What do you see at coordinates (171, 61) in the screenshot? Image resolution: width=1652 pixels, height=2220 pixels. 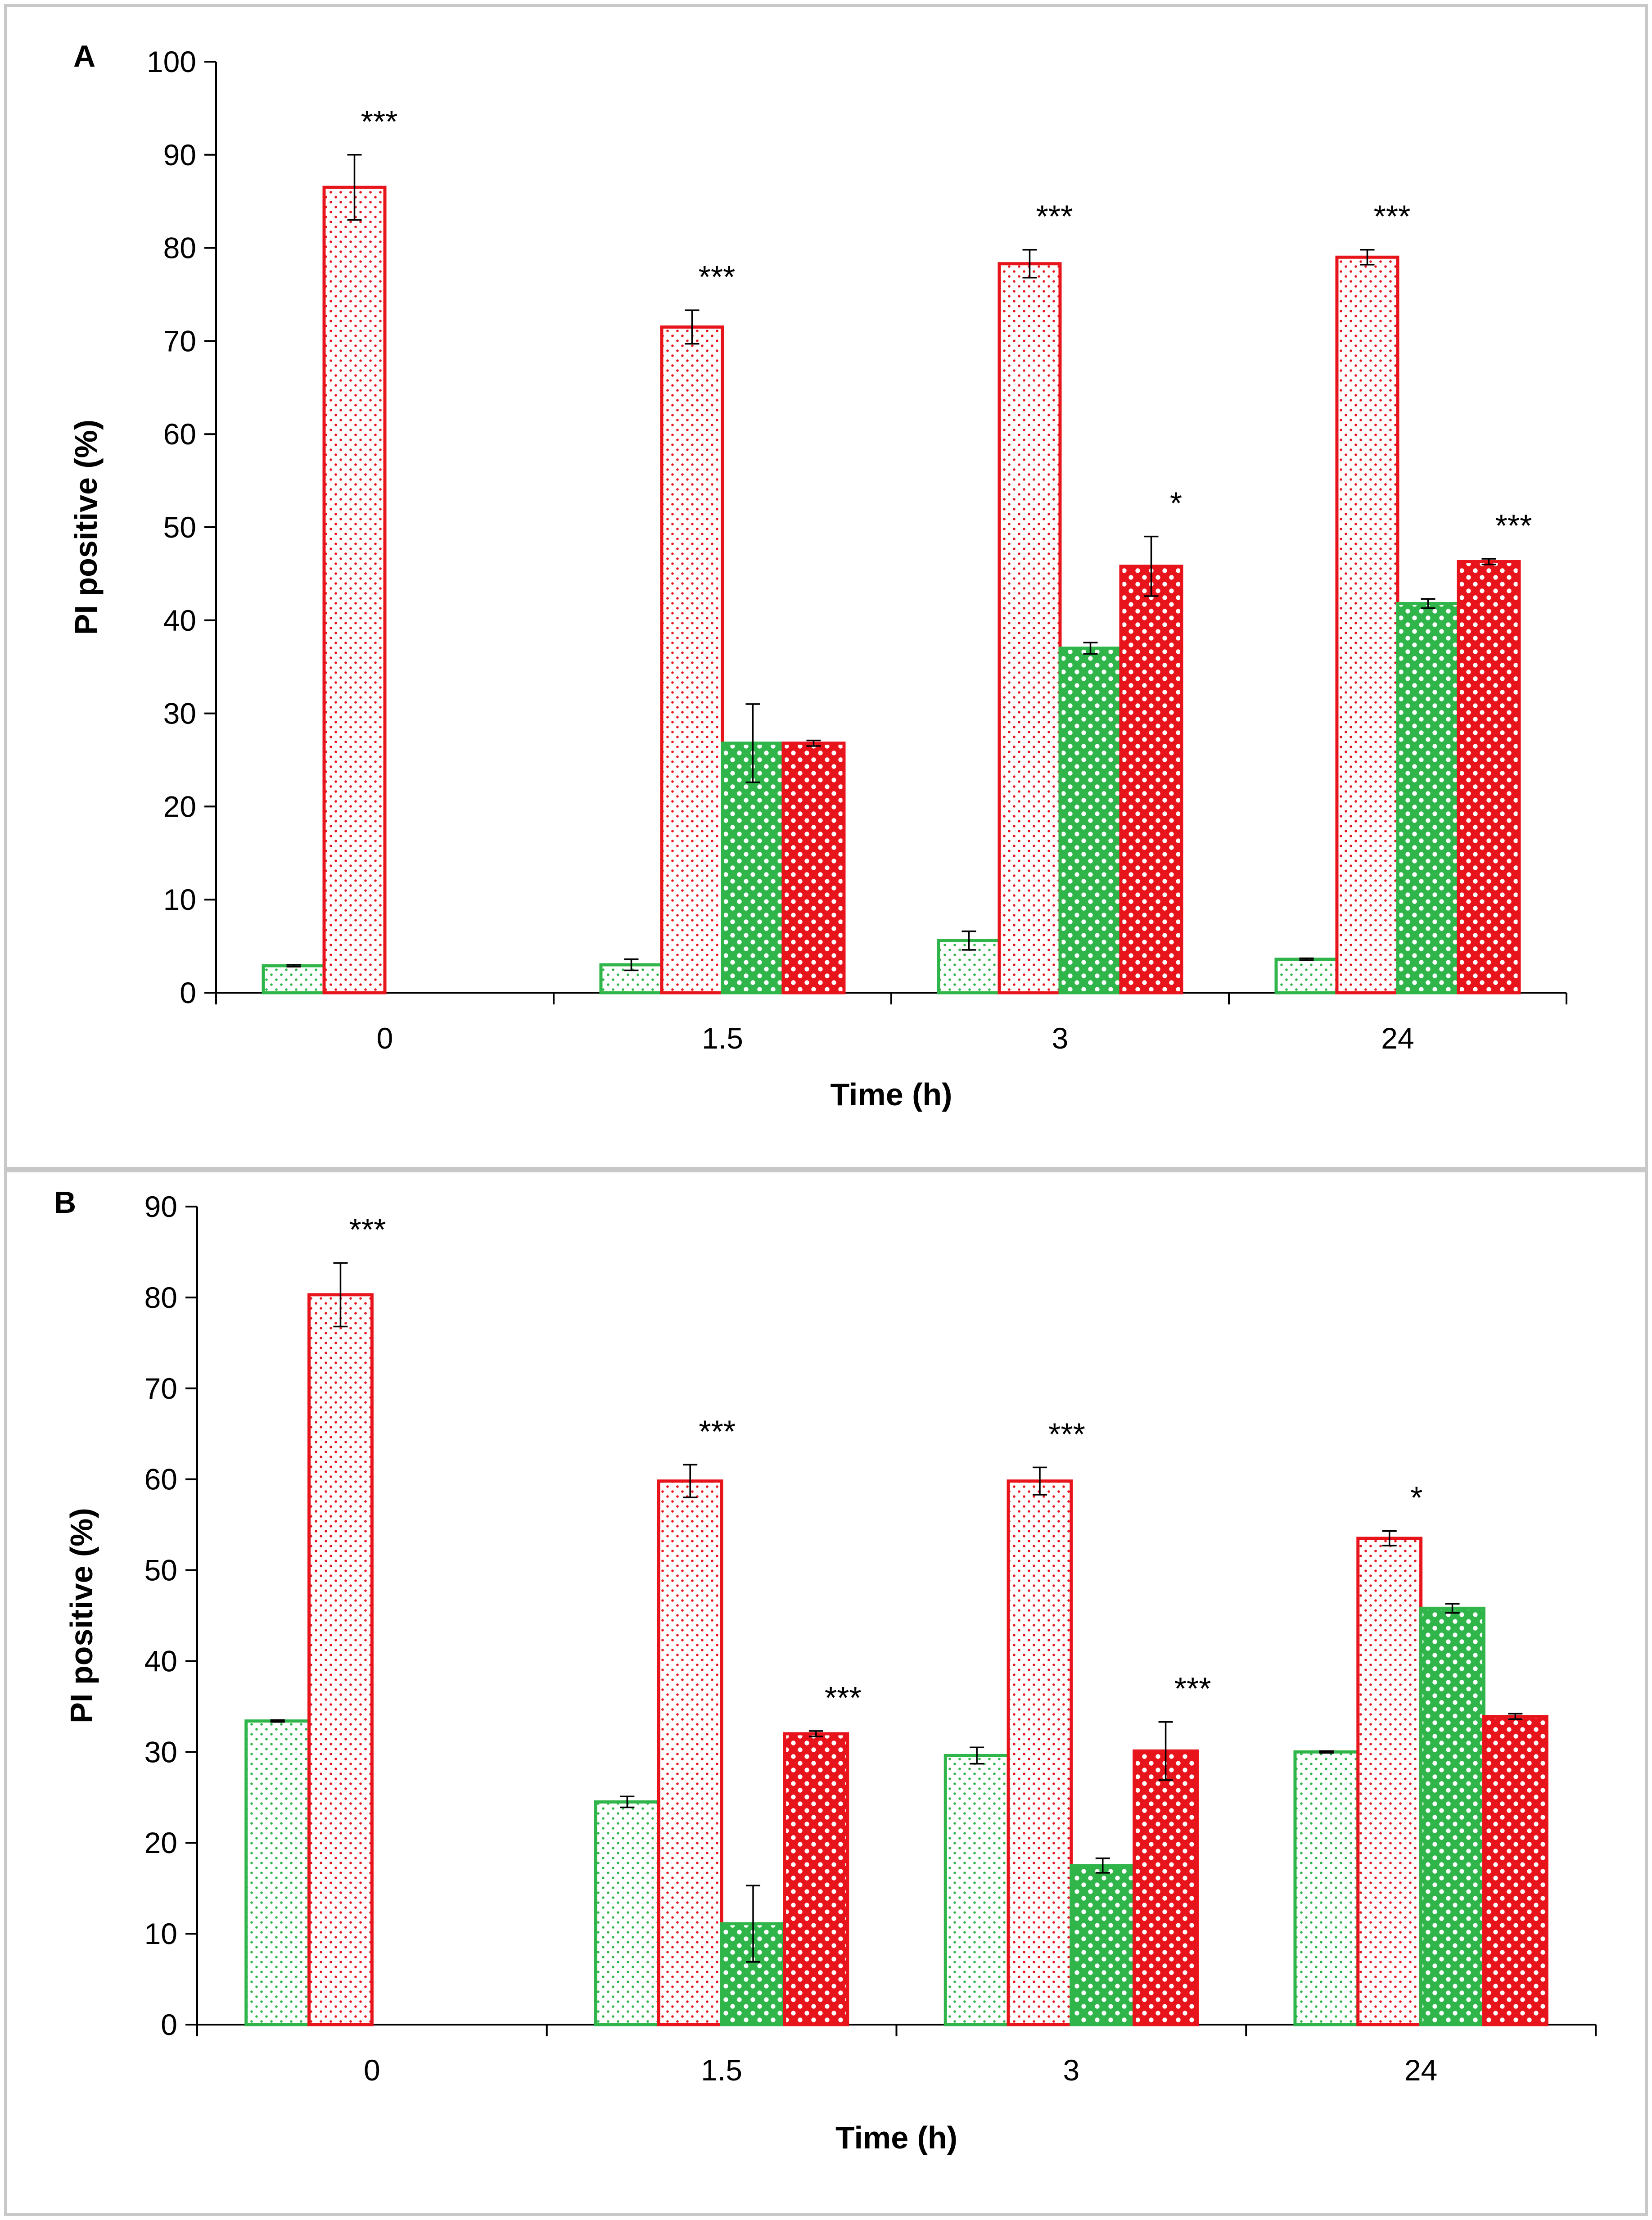 I see `y-tick-label: 100` at bounding box center [171, 61].